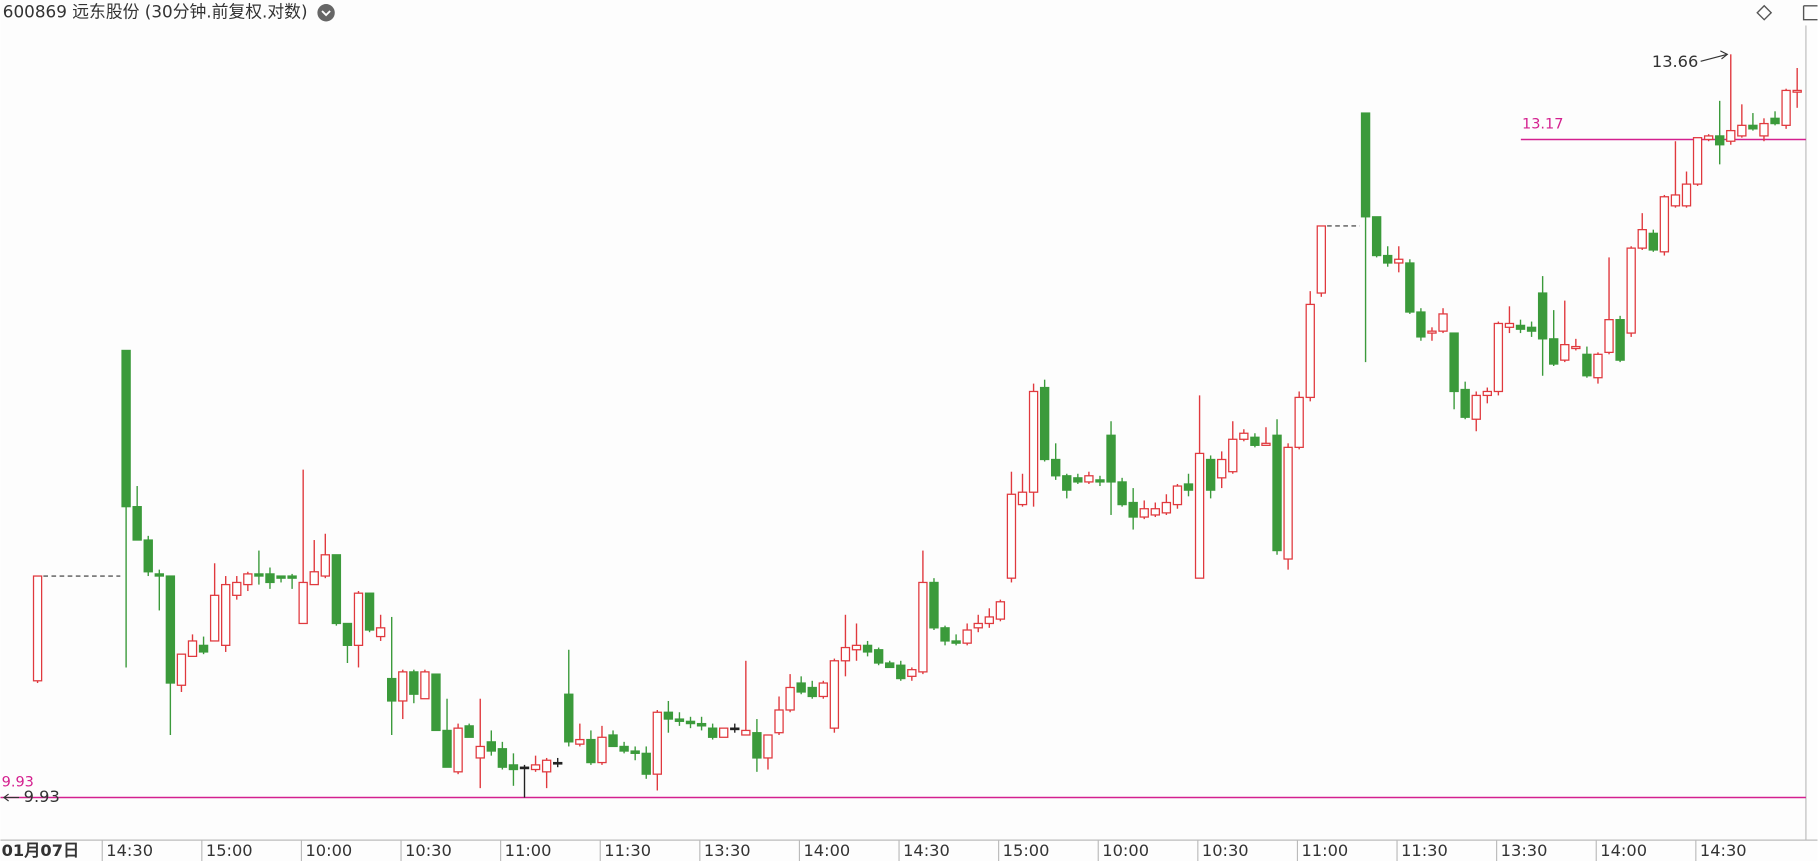 This screenshot has width=1818, height=861. What do you see at coordinates (1524, 850) in the screenshot?
I see `x-tick-label: 13:30` at bounding box center [1524, 850].